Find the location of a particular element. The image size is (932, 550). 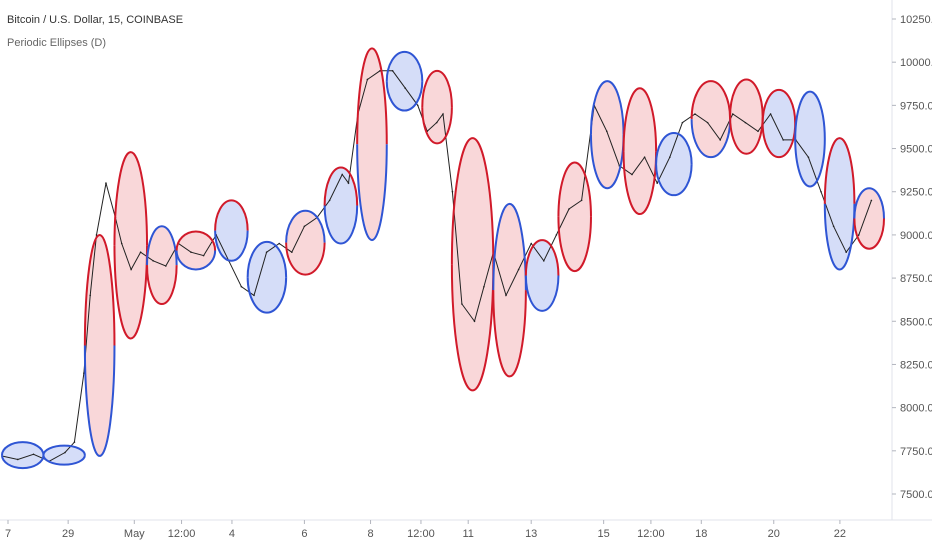

y-tick-label: 10250.00 is located at coordinates (916, 20).